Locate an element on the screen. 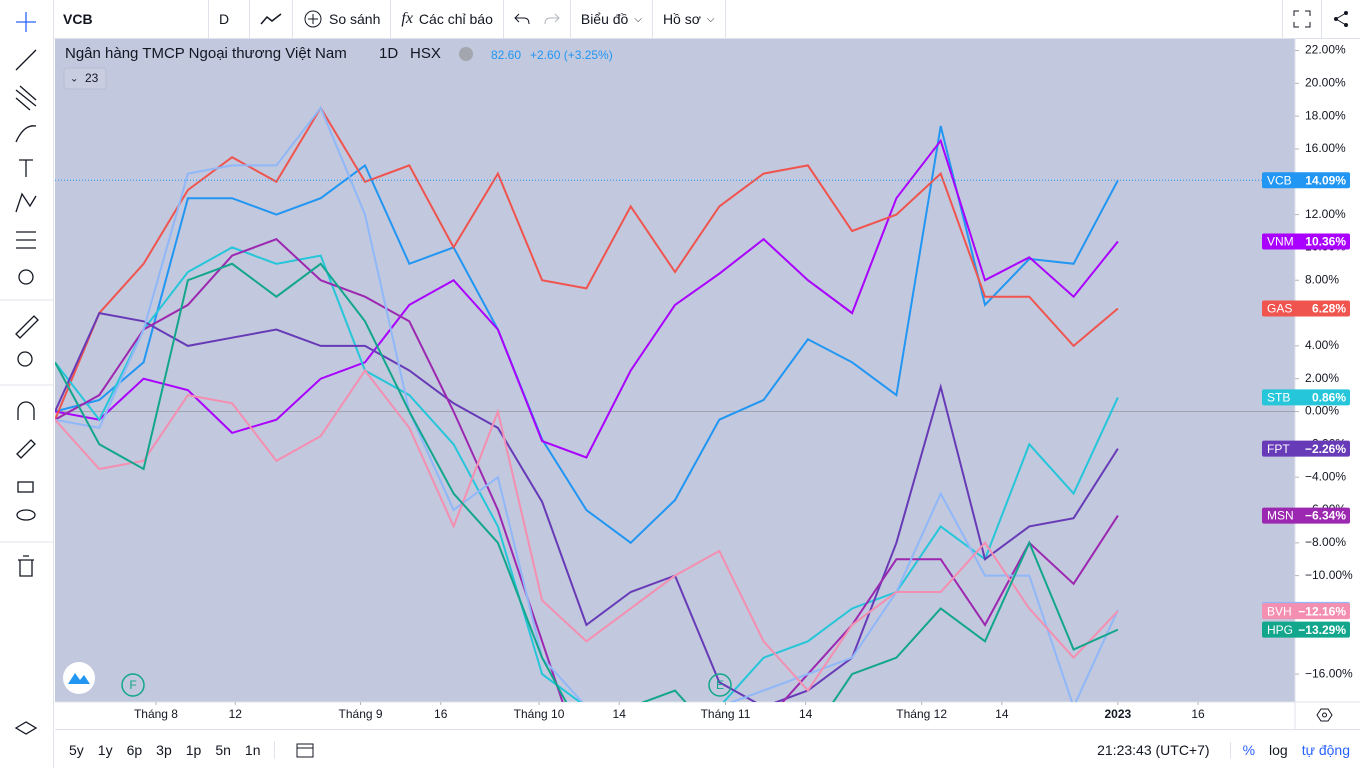 The width and height of the screenshot is (1360, 768). y-tick-label: 2.00% is located at coordinates (1322, 378).